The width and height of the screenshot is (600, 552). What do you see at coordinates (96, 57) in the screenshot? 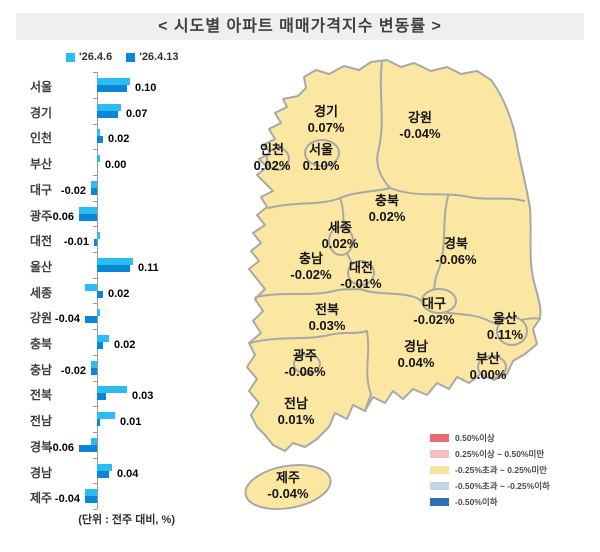
I see `legend-label-prev-week: '26.4.6` at bounding box center [96, 57].